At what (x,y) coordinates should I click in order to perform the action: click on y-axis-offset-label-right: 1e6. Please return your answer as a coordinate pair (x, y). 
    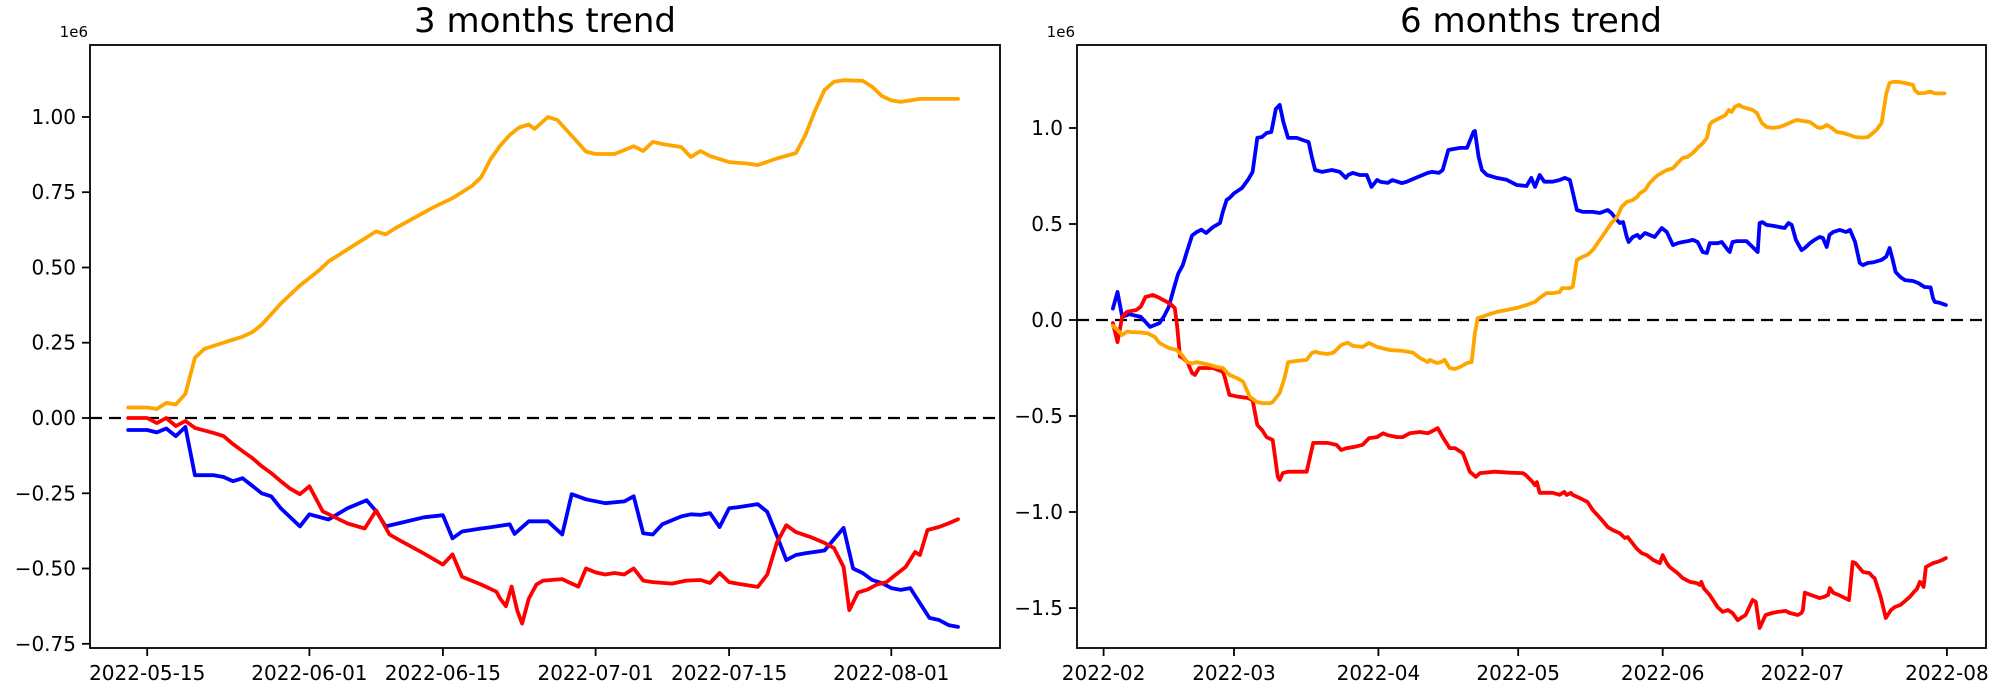
    Looking at the image, I should click on (1060, 32).